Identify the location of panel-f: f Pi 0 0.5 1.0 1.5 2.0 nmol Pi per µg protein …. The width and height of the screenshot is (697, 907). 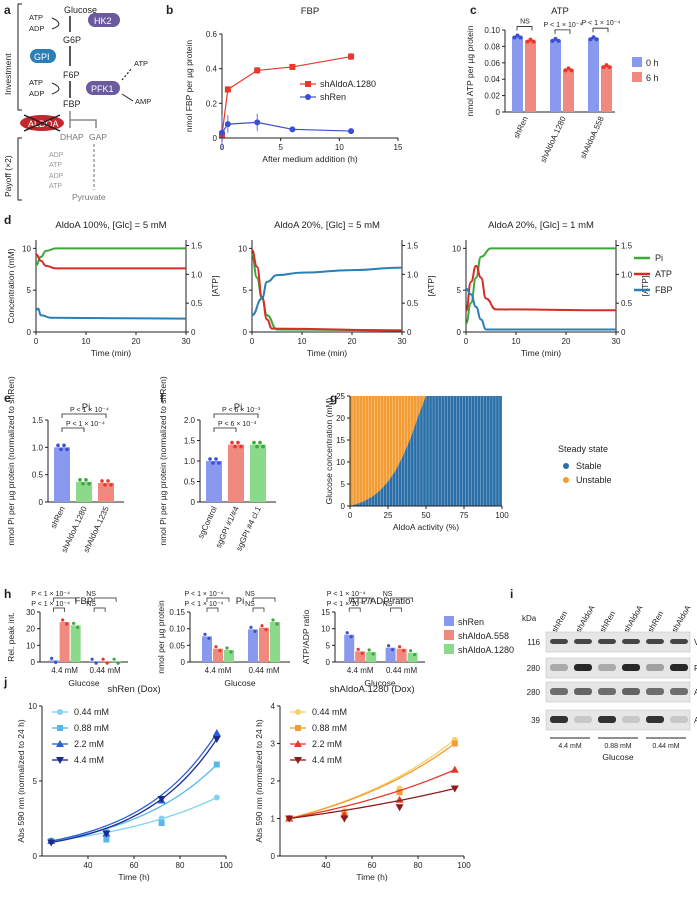
(217, 464).